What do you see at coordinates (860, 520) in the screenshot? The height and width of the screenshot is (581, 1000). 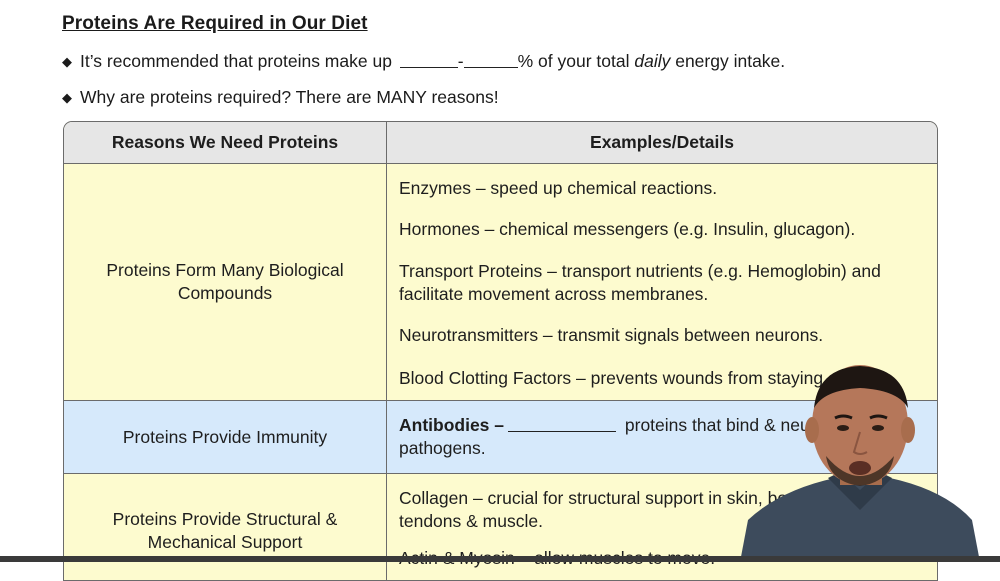 I see `presenter-shirt` at bounding box center [860, 520].